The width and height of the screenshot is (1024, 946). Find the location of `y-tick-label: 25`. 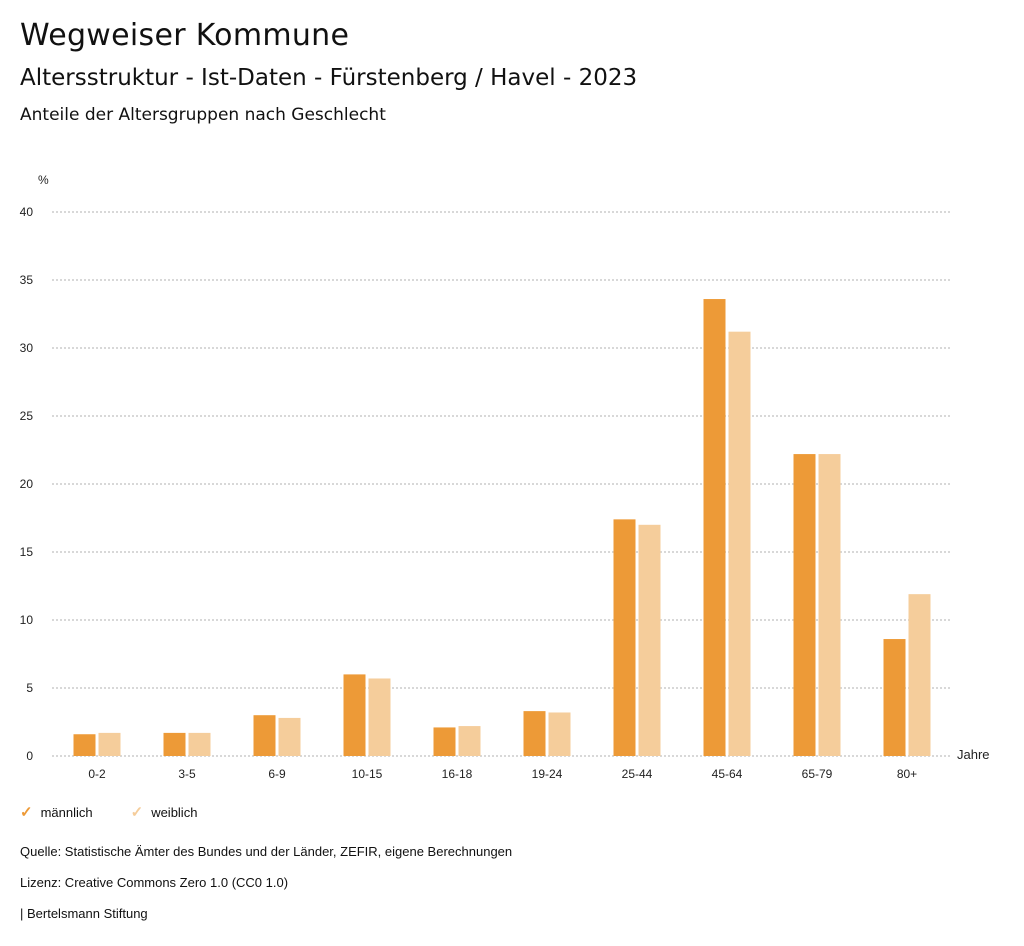

y-tick-label: 25 is located at coordinates (27, 416).